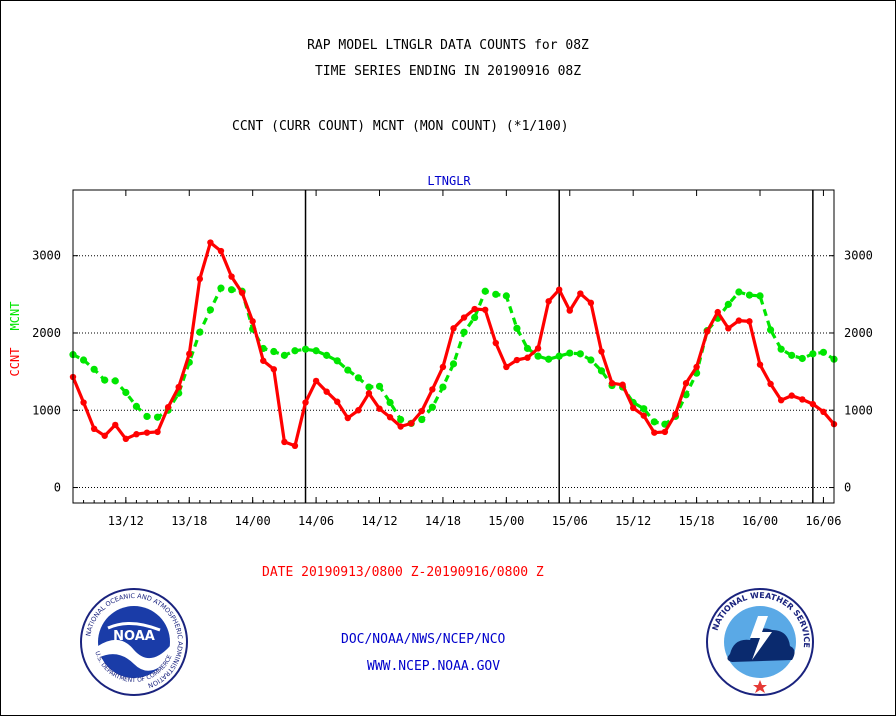  Describe the element at coordinates (423, 639) in the screenshot. I see `credit-line-1: DOC/NOAA/NWS/NCEP/NCO` at that location.